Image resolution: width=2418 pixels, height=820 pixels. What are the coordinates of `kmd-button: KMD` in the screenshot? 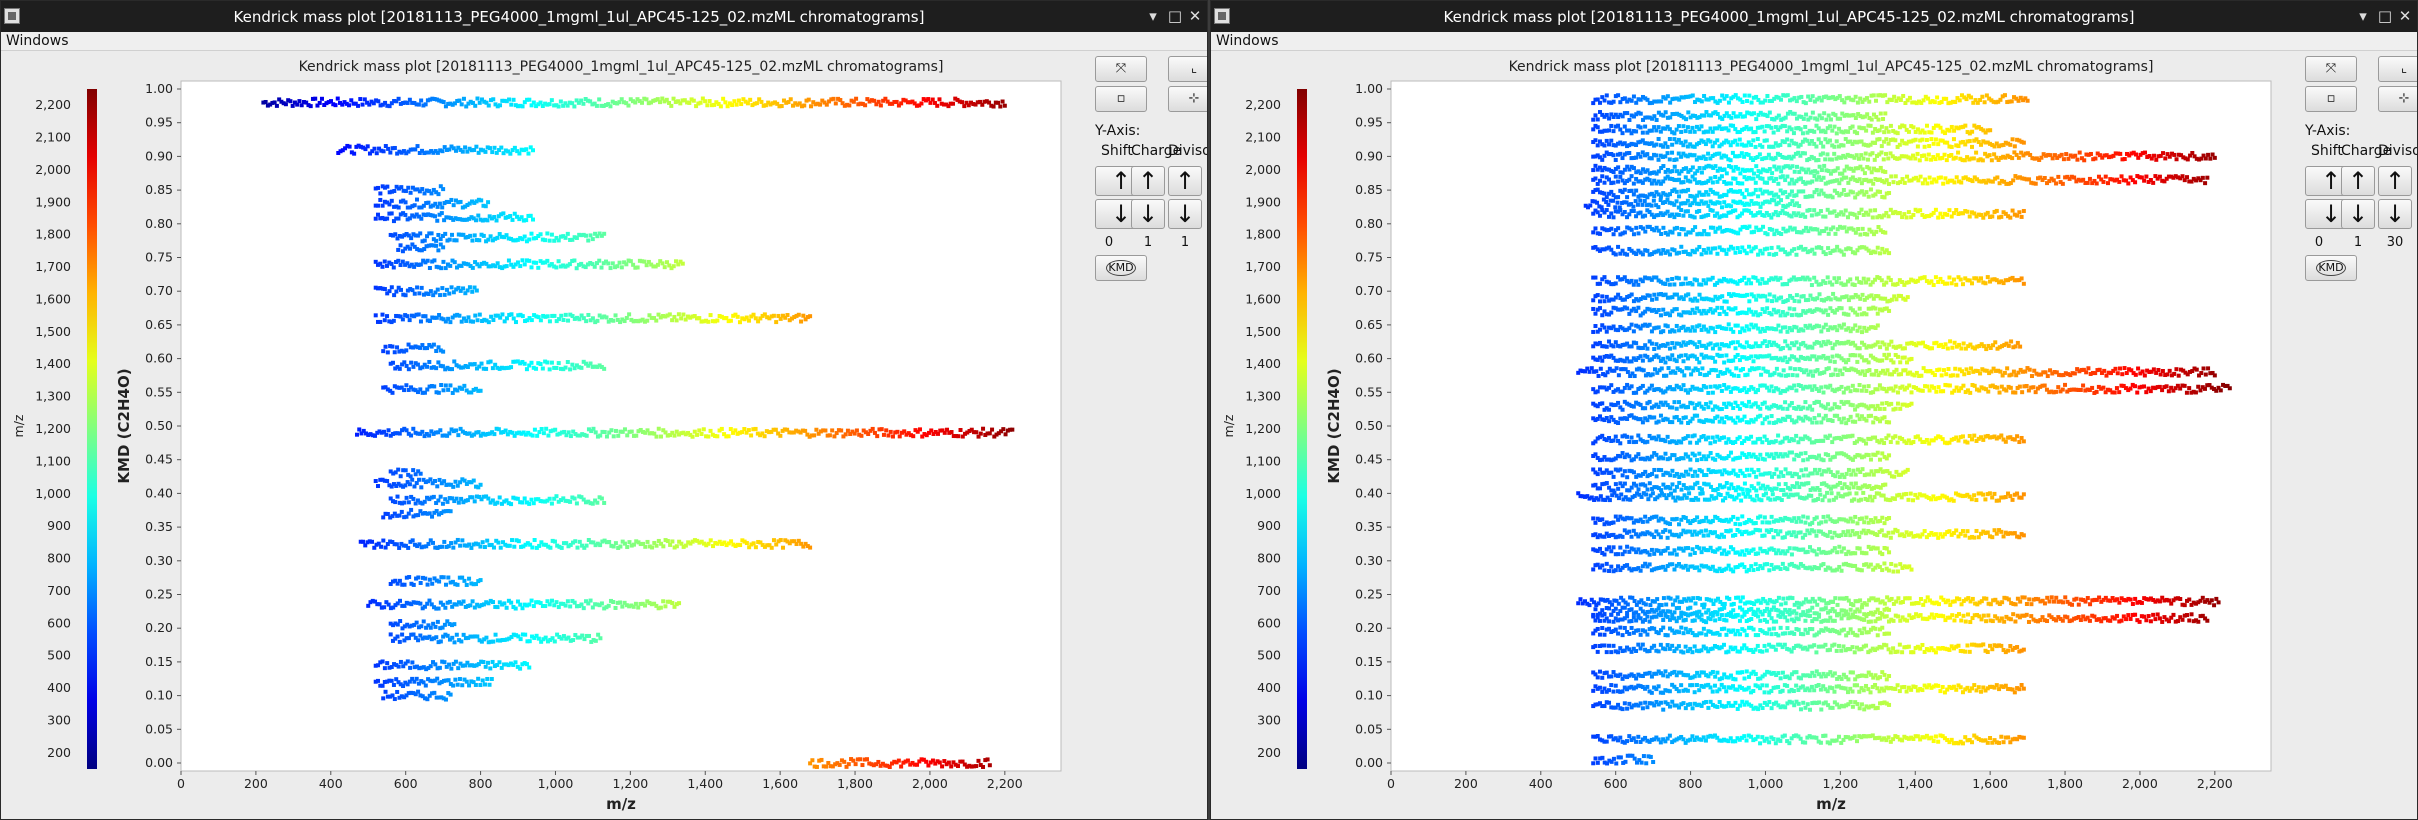 It's located at (1121, 268).